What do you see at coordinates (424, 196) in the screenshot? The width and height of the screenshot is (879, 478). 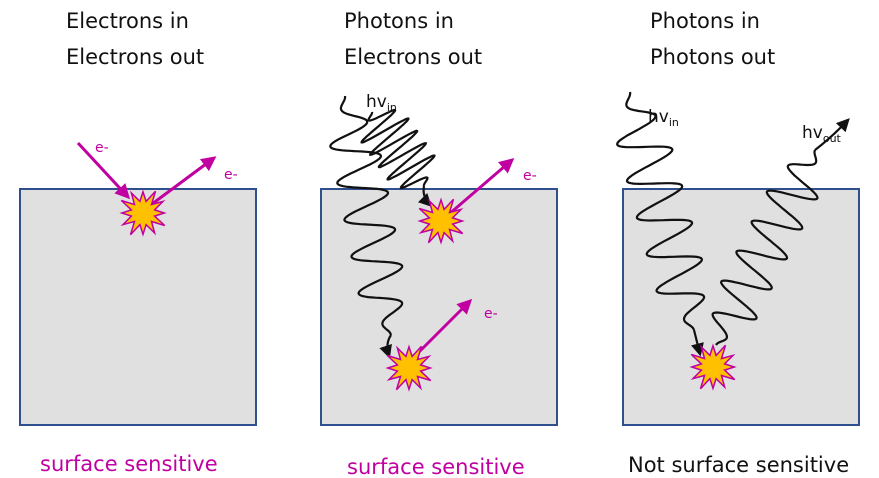 I see `panel-2-photon-arrow-shallow` at bounding box center [424, 196].